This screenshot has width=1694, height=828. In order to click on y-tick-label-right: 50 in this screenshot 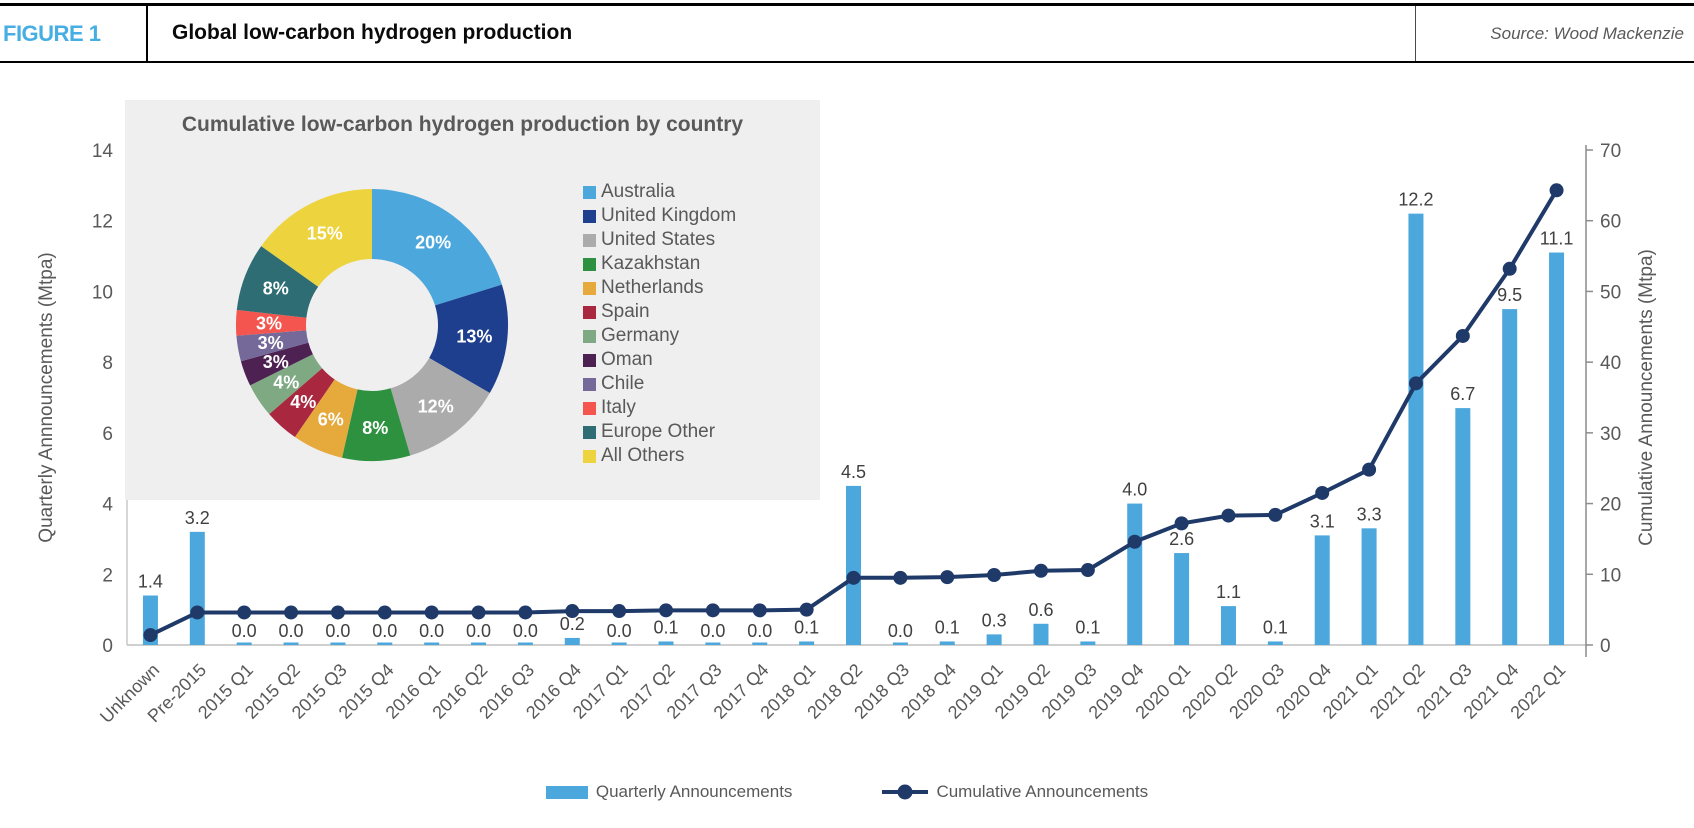, I will do `click(1610, 292)`.